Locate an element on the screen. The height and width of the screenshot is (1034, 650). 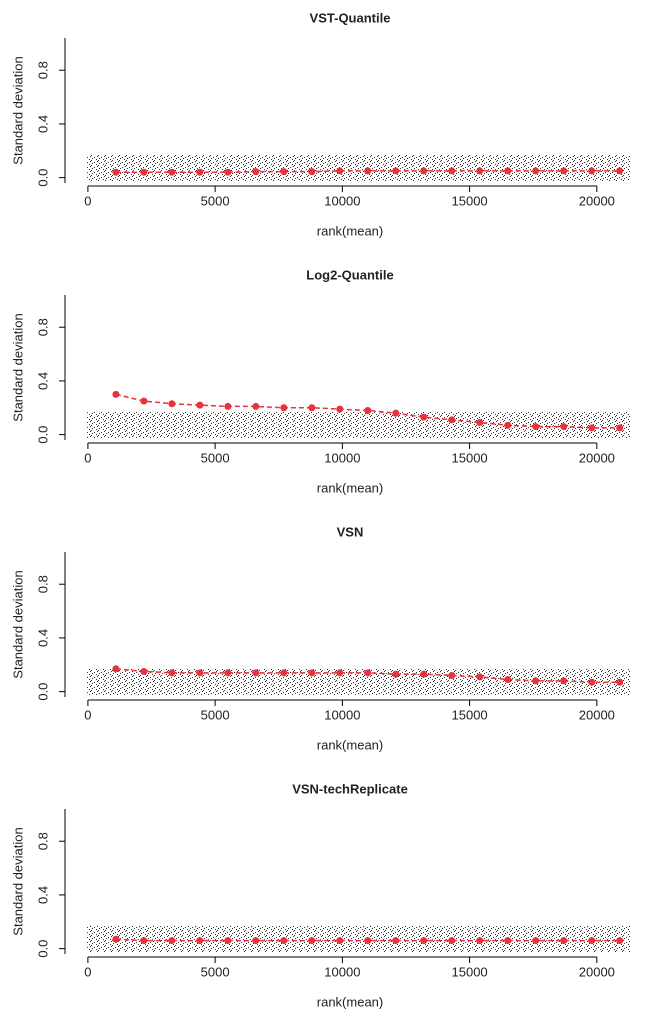
chart-title: VSN is located at coordinates (350, 531).